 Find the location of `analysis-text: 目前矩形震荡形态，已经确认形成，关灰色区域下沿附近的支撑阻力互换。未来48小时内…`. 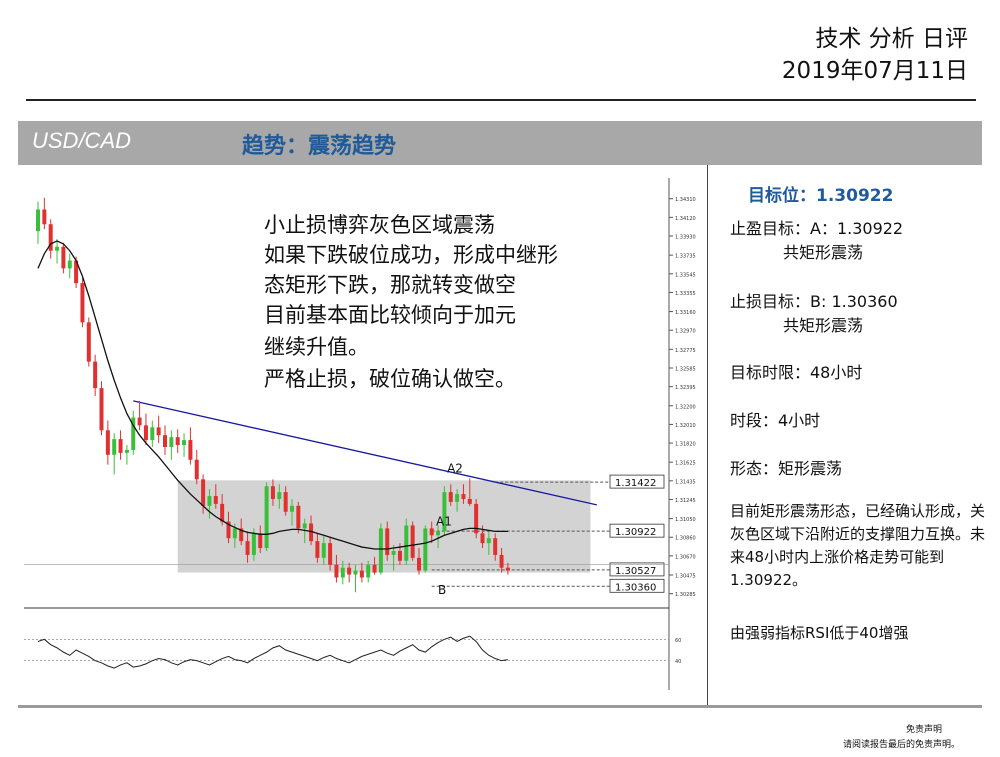

analysis-text: 目前矩形震荡形态，已经确认形成，关灰色区域下沿附近的支撑阻力互换。未来48小时内… is located at coordinates (858, 545).